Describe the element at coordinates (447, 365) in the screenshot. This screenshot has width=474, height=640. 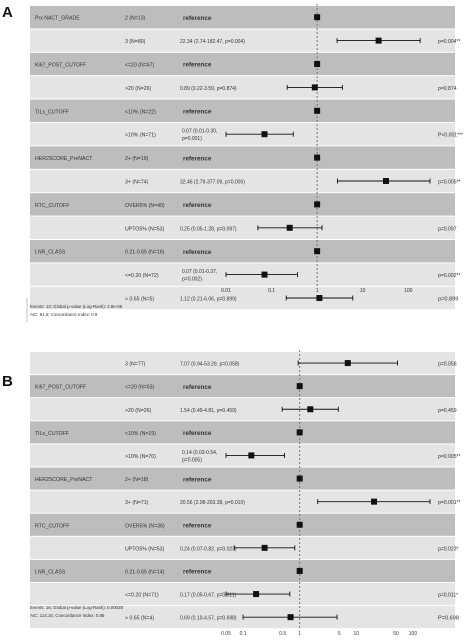
I see `p-value-label: p=0.058` at that location.